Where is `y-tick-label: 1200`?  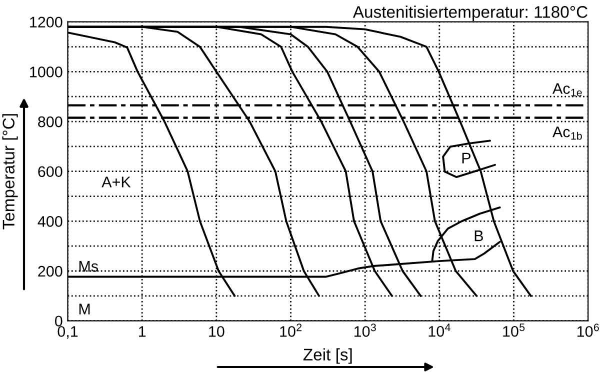 y-tick-label: 1200 is located at coordinates (46, 22).